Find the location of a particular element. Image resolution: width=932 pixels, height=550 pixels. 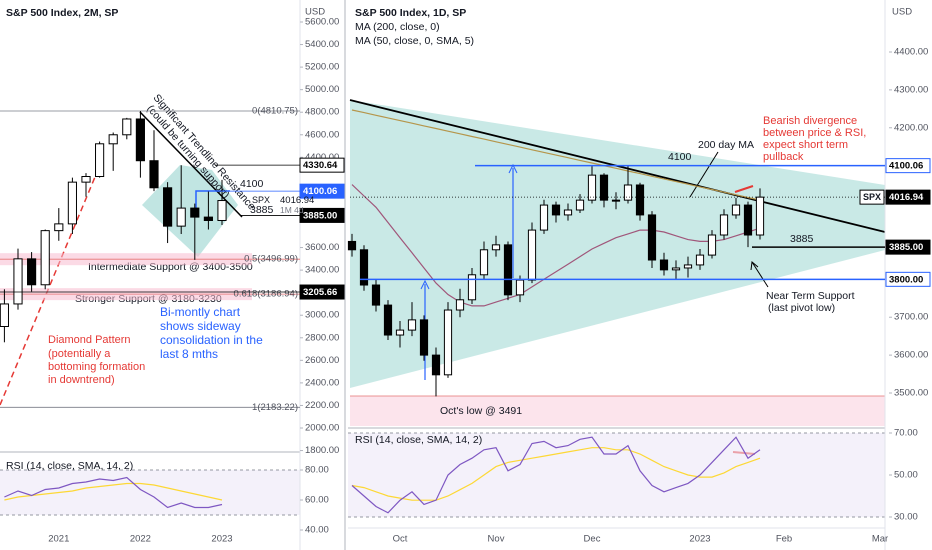

fib-label: 0.618(3186.94) is located at coordinates (266, 294).